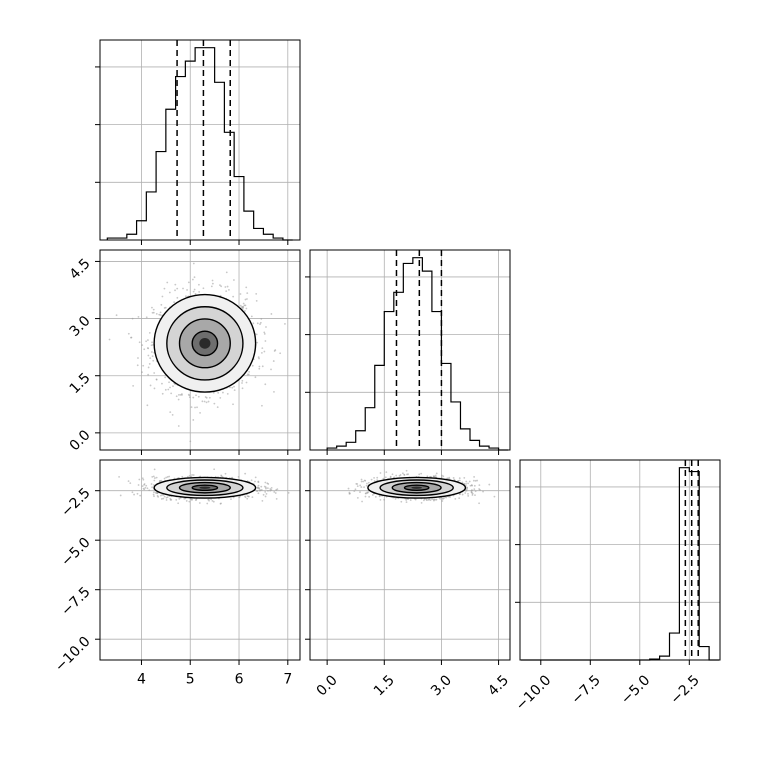 This screenshot has width=760, height=760. What do you see at coordinates (141, 680) in the screenshot?
I see `x-tick-label: 4` at bounding box center [141, 680].